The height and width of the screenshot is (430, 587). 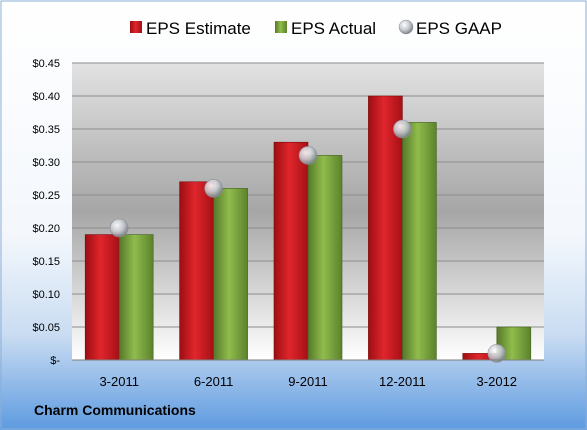 I want to click on y-tick-label: $-, so click(x=55, y=361).